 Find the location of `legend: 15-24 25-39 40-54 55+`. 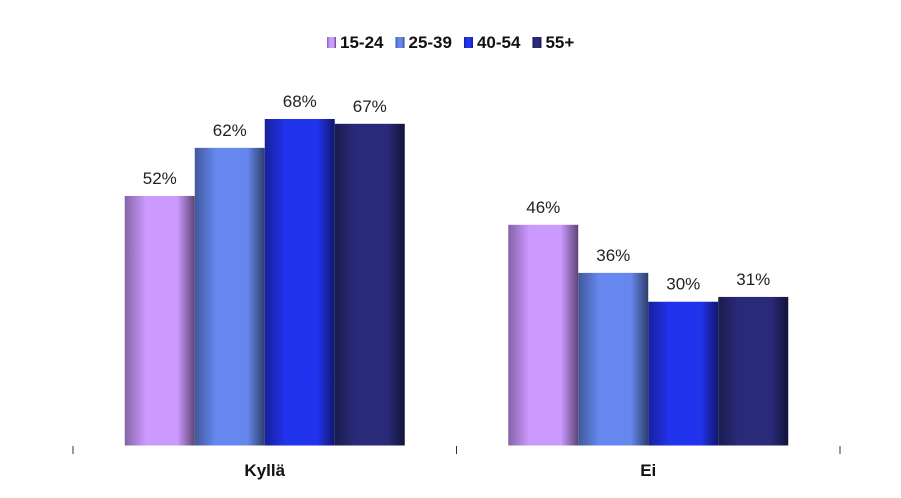

legend: 15-24 25-39 40-54 55+ is located at coordinates (450, 42).